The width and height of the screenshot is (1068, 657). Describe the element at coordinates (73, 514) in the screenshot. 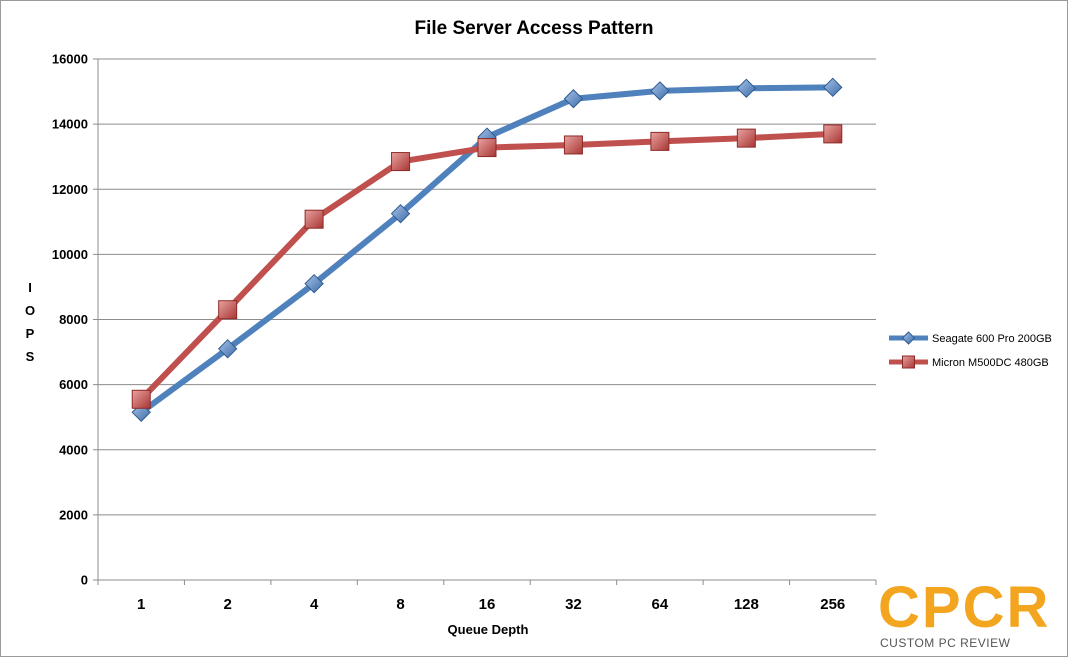

I see `y-tick-label: 2000` at that location.